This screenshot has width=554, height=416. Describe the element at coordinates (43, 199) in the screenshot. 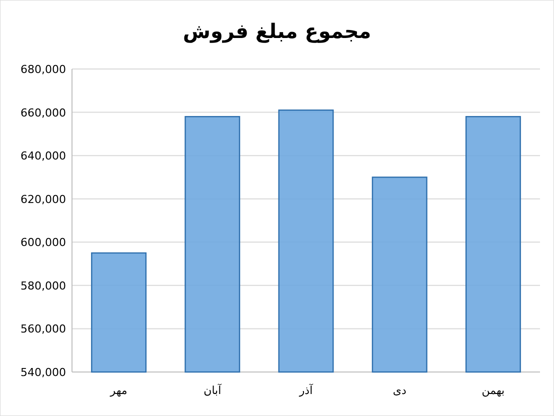

I see `y-tick-label: 620,000` at that location.